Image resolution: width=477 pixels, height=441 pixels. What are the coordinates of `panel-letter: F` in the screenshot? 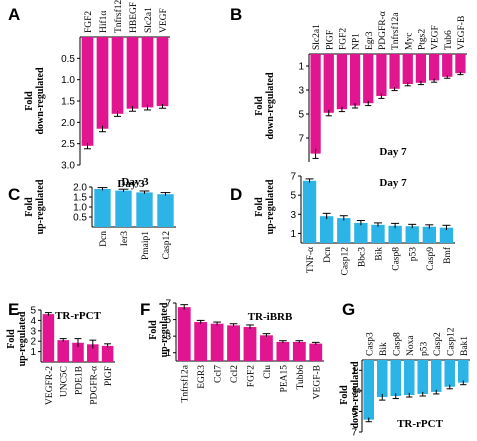 It's located at (145, 309).